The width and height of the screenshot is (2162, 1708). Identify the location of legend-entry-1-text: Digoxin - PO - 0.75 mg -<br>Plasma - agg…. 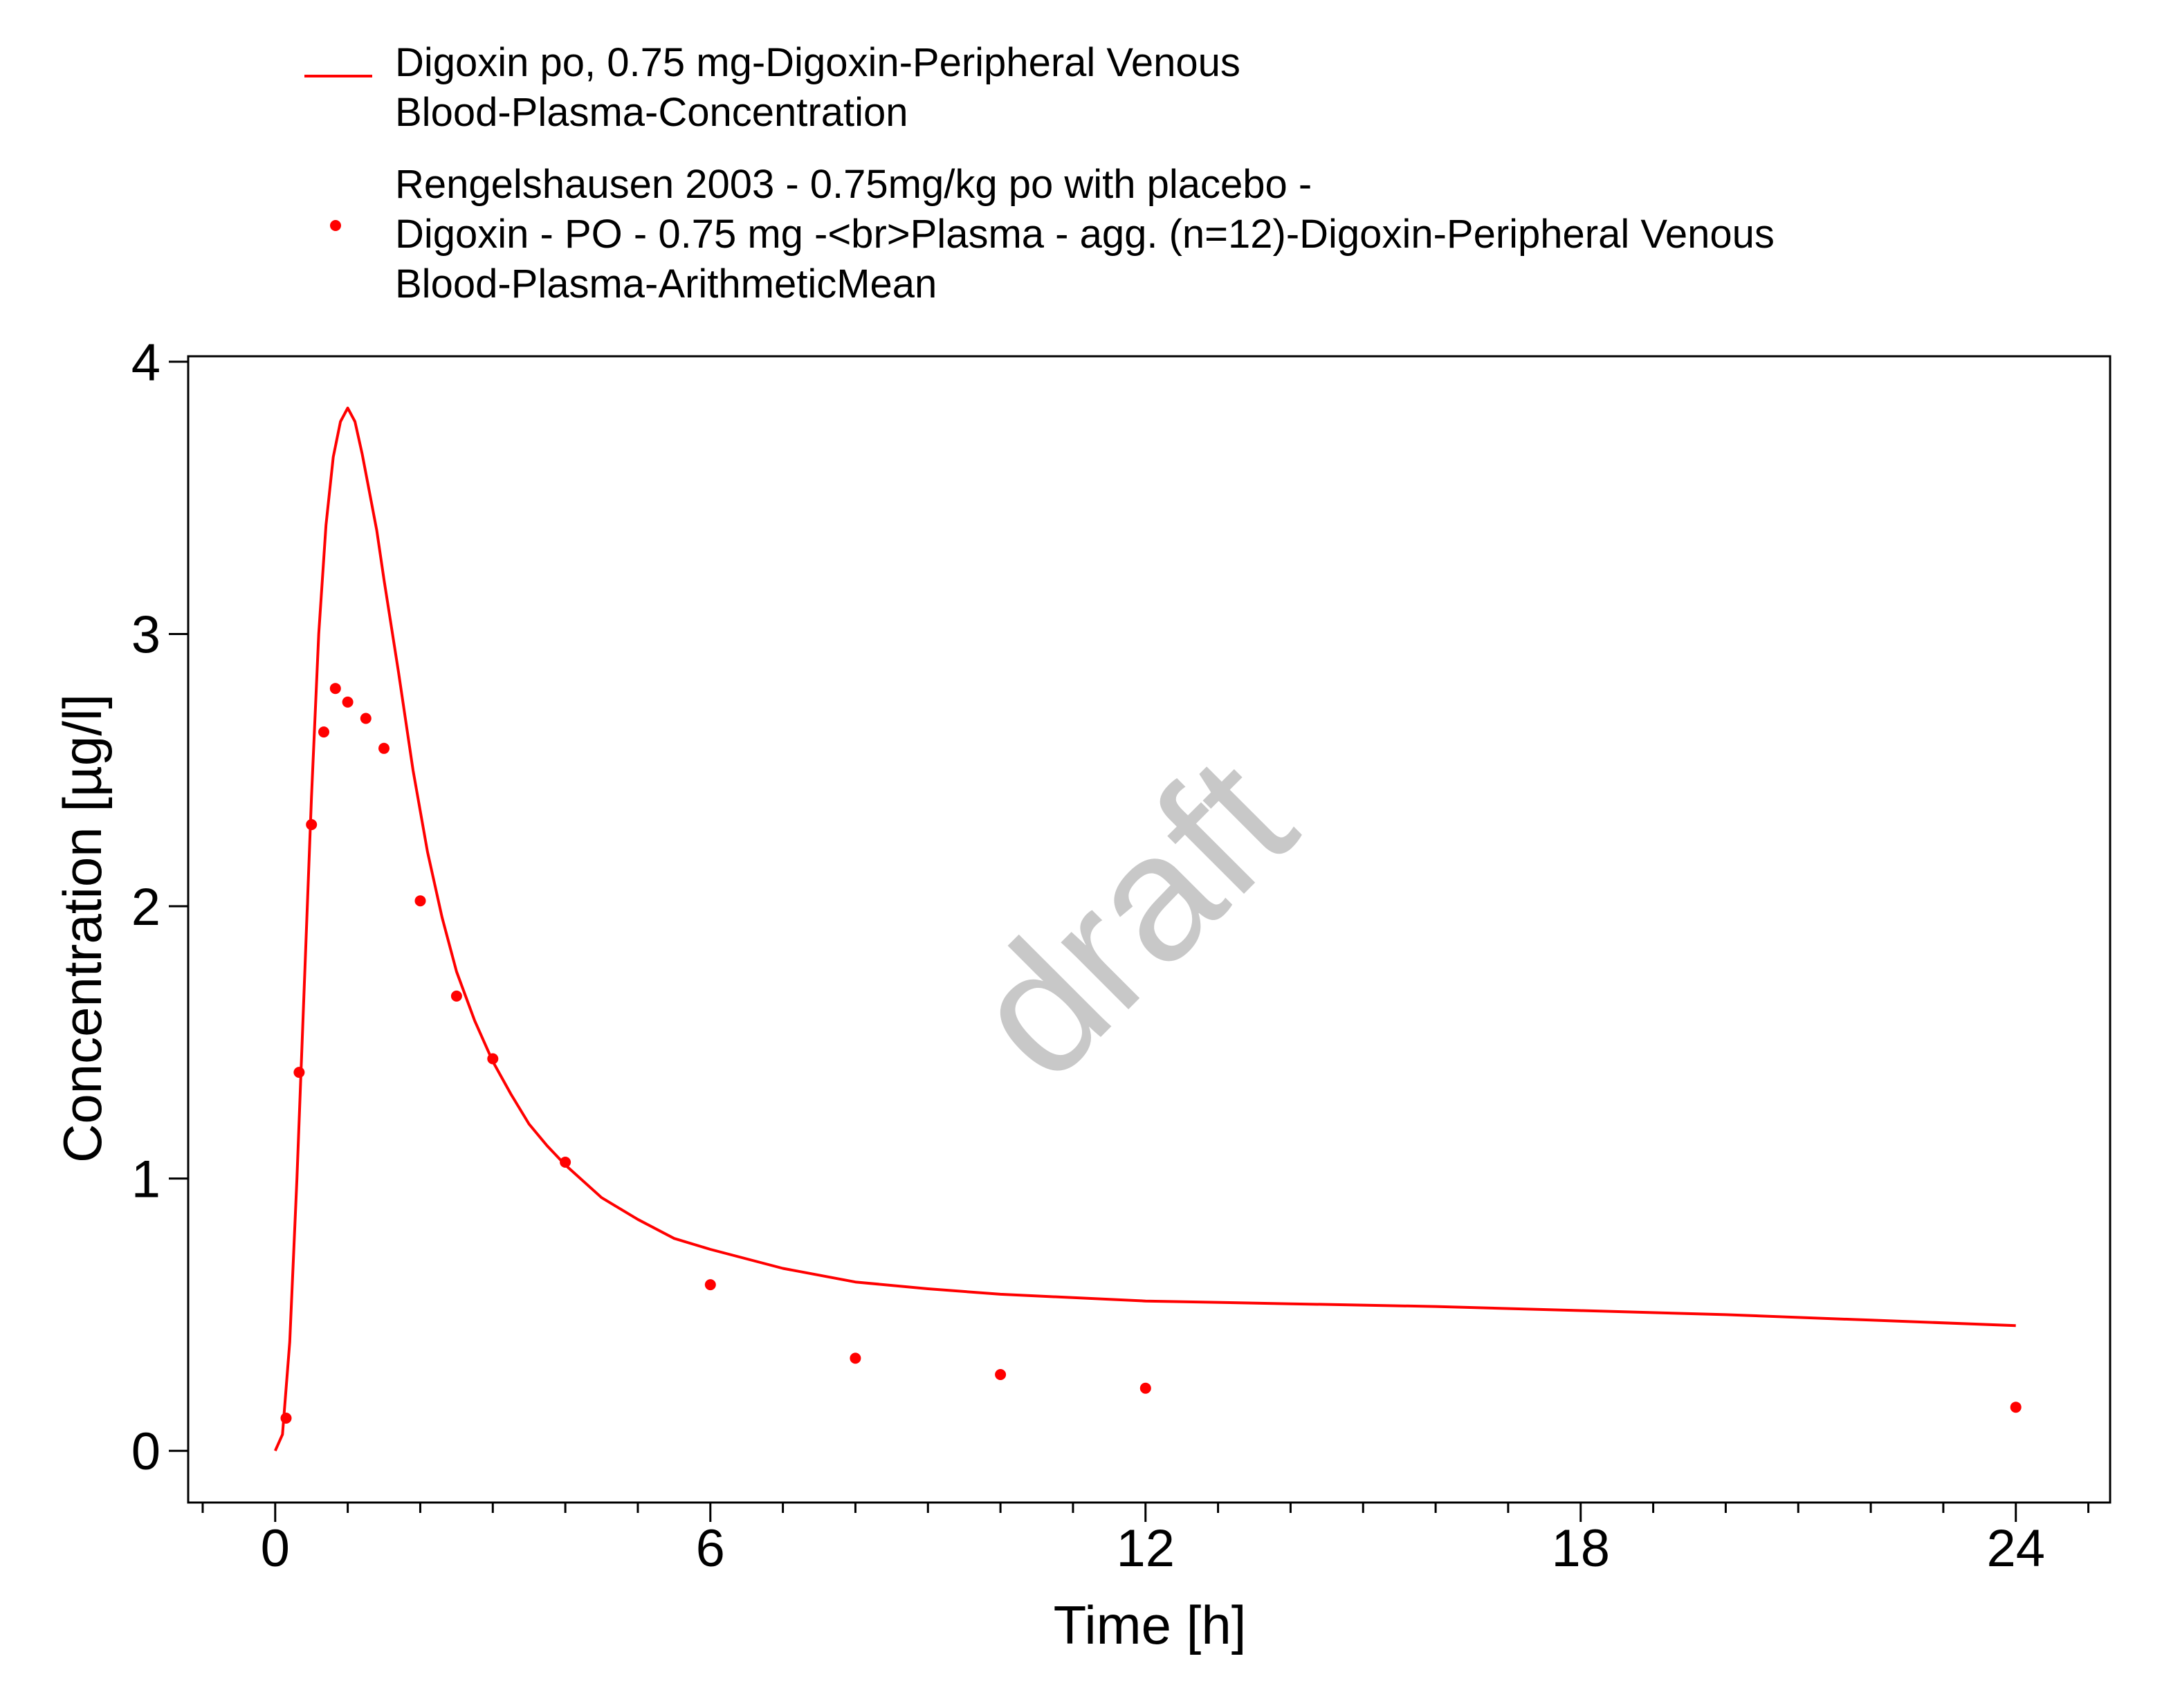
(1085, 235).